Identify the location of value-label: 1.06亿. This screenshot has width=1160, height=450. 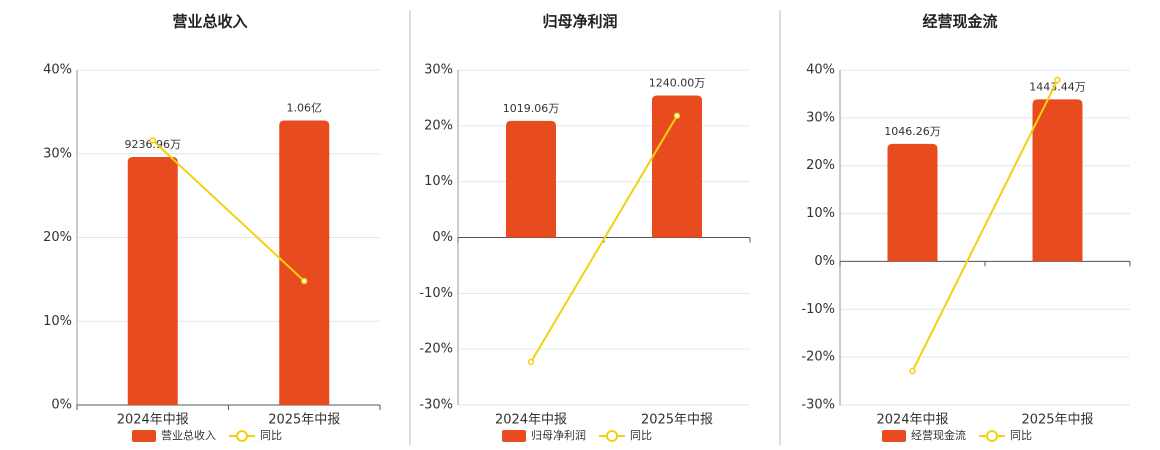
(305, 107).